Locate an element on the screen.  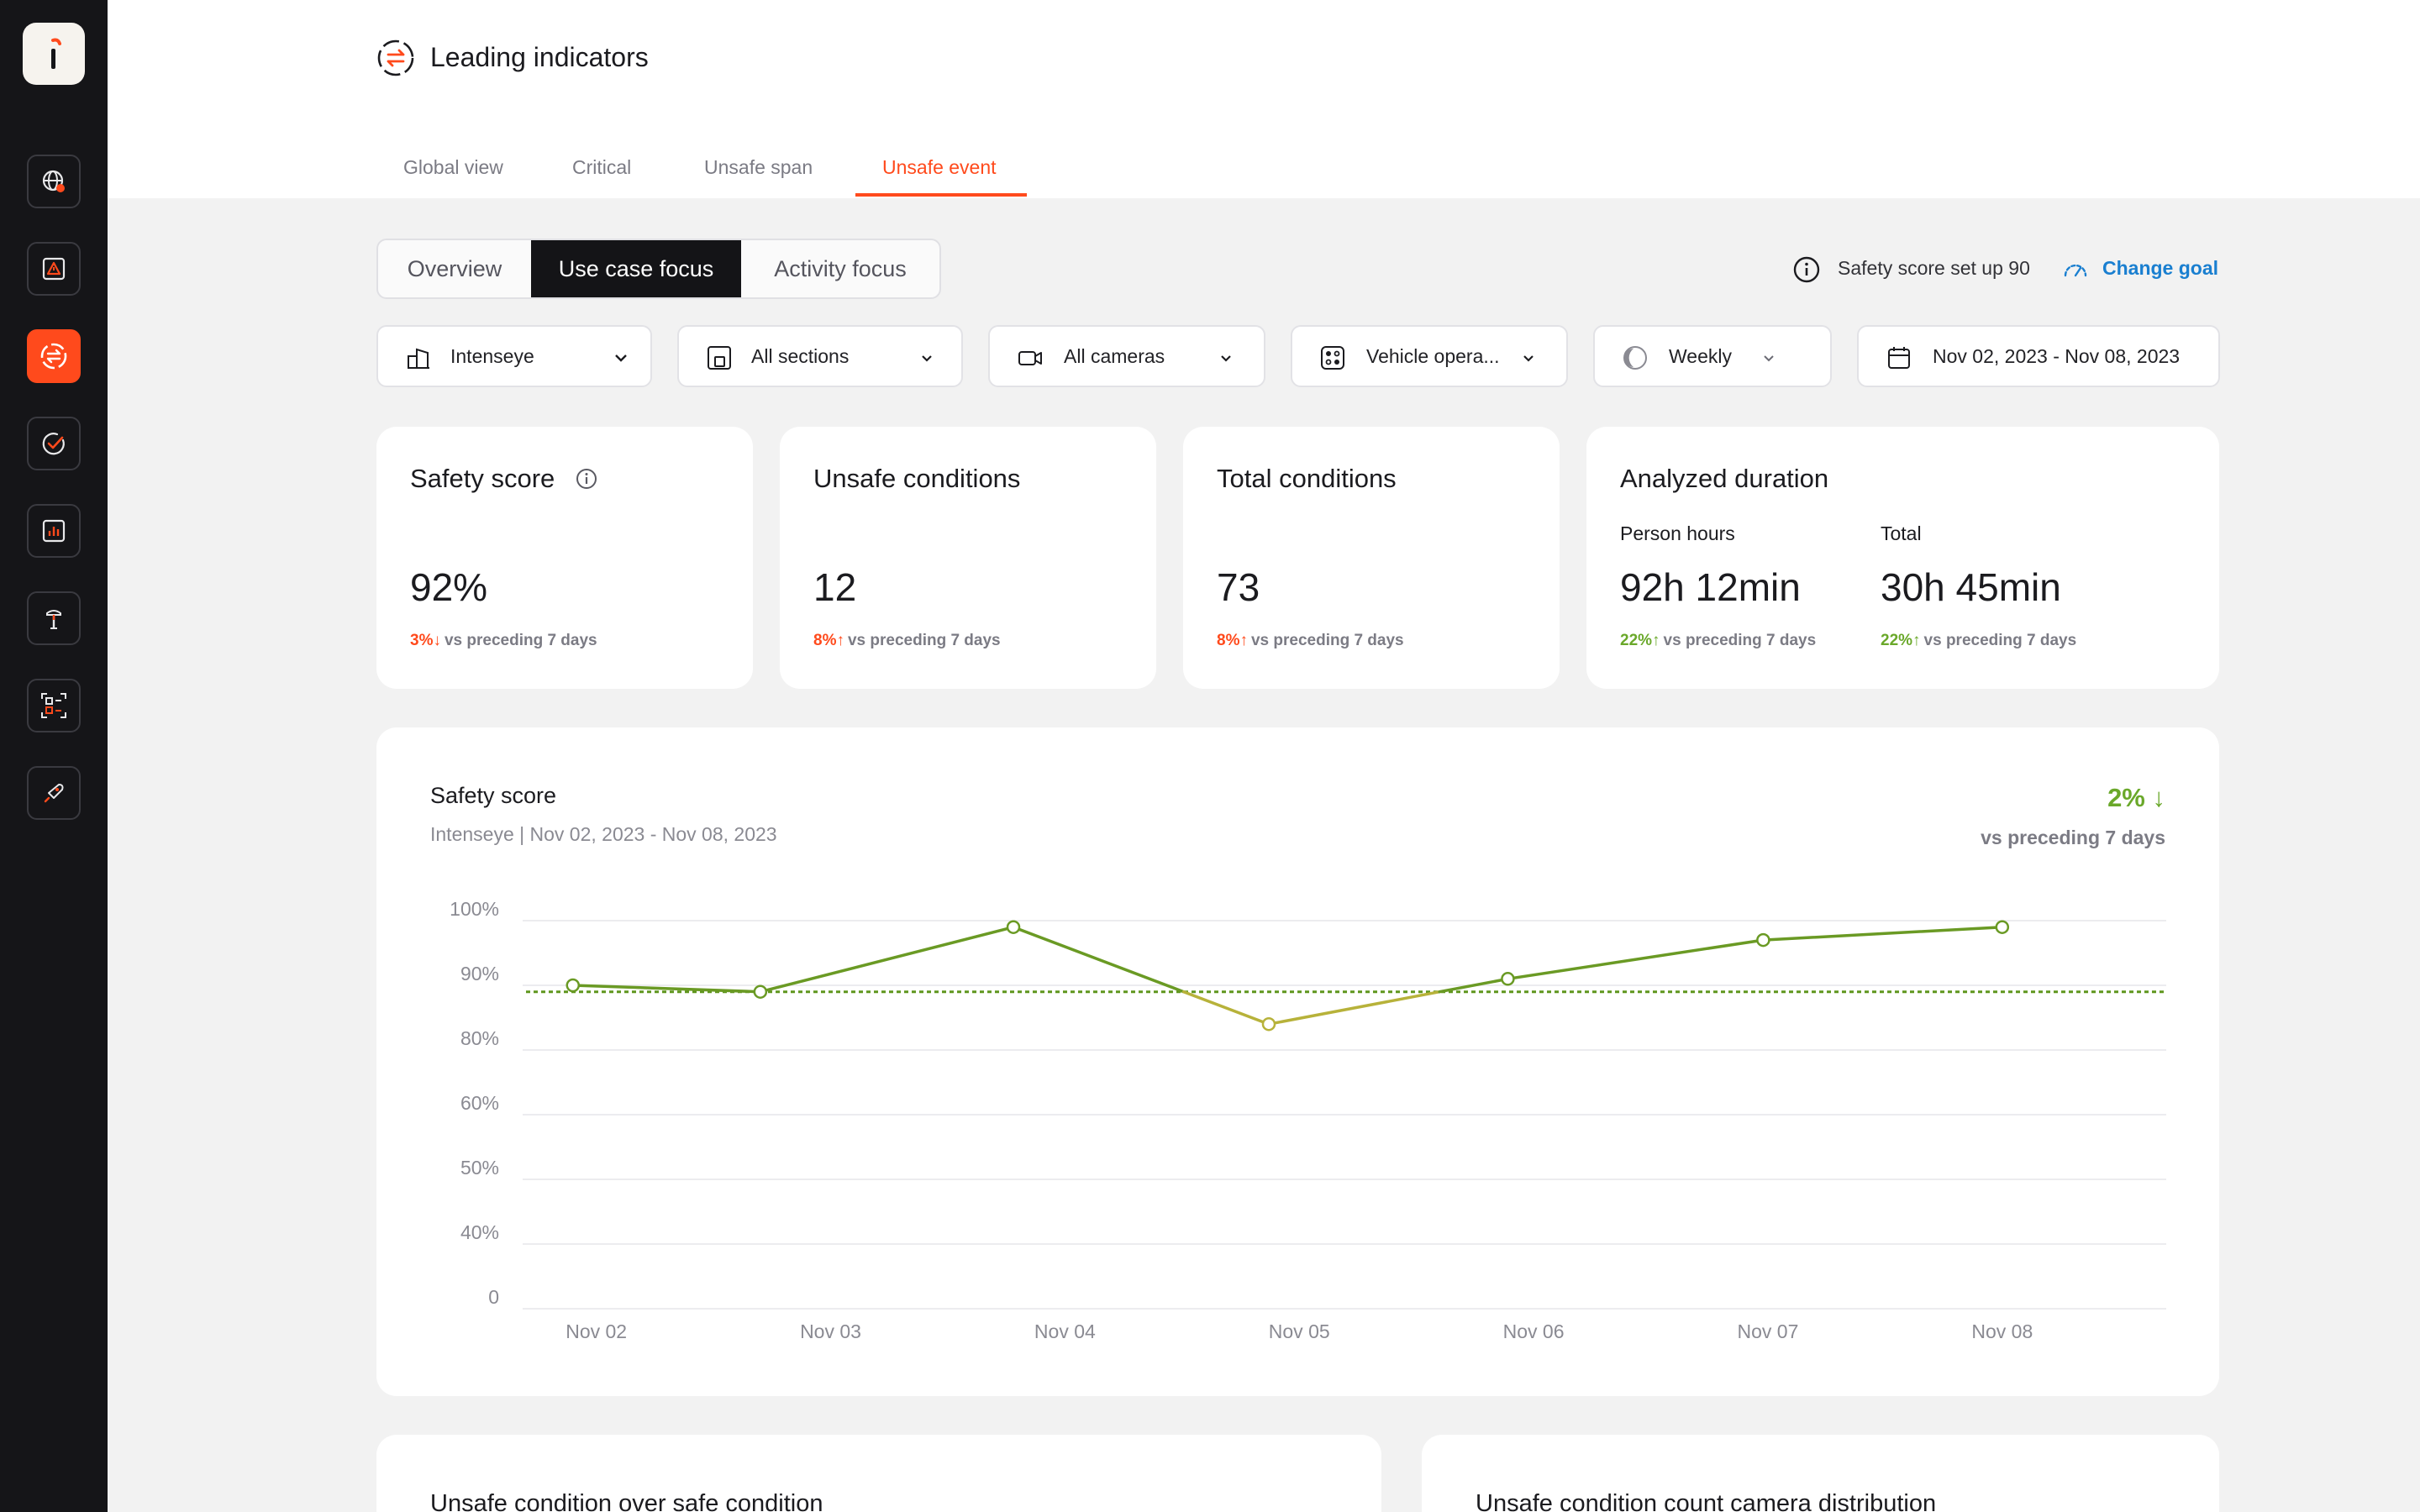
worker-icon is located at coordinates (53, 619).